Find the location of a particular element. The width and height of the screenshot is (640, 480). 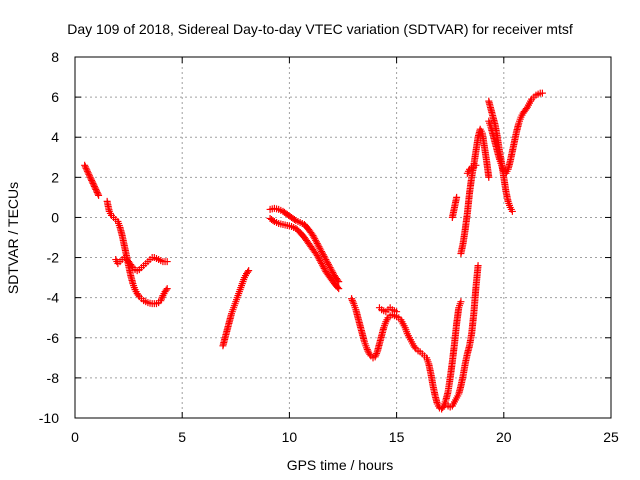

y-tick-label: 0 is located at coordinates (55, 217).